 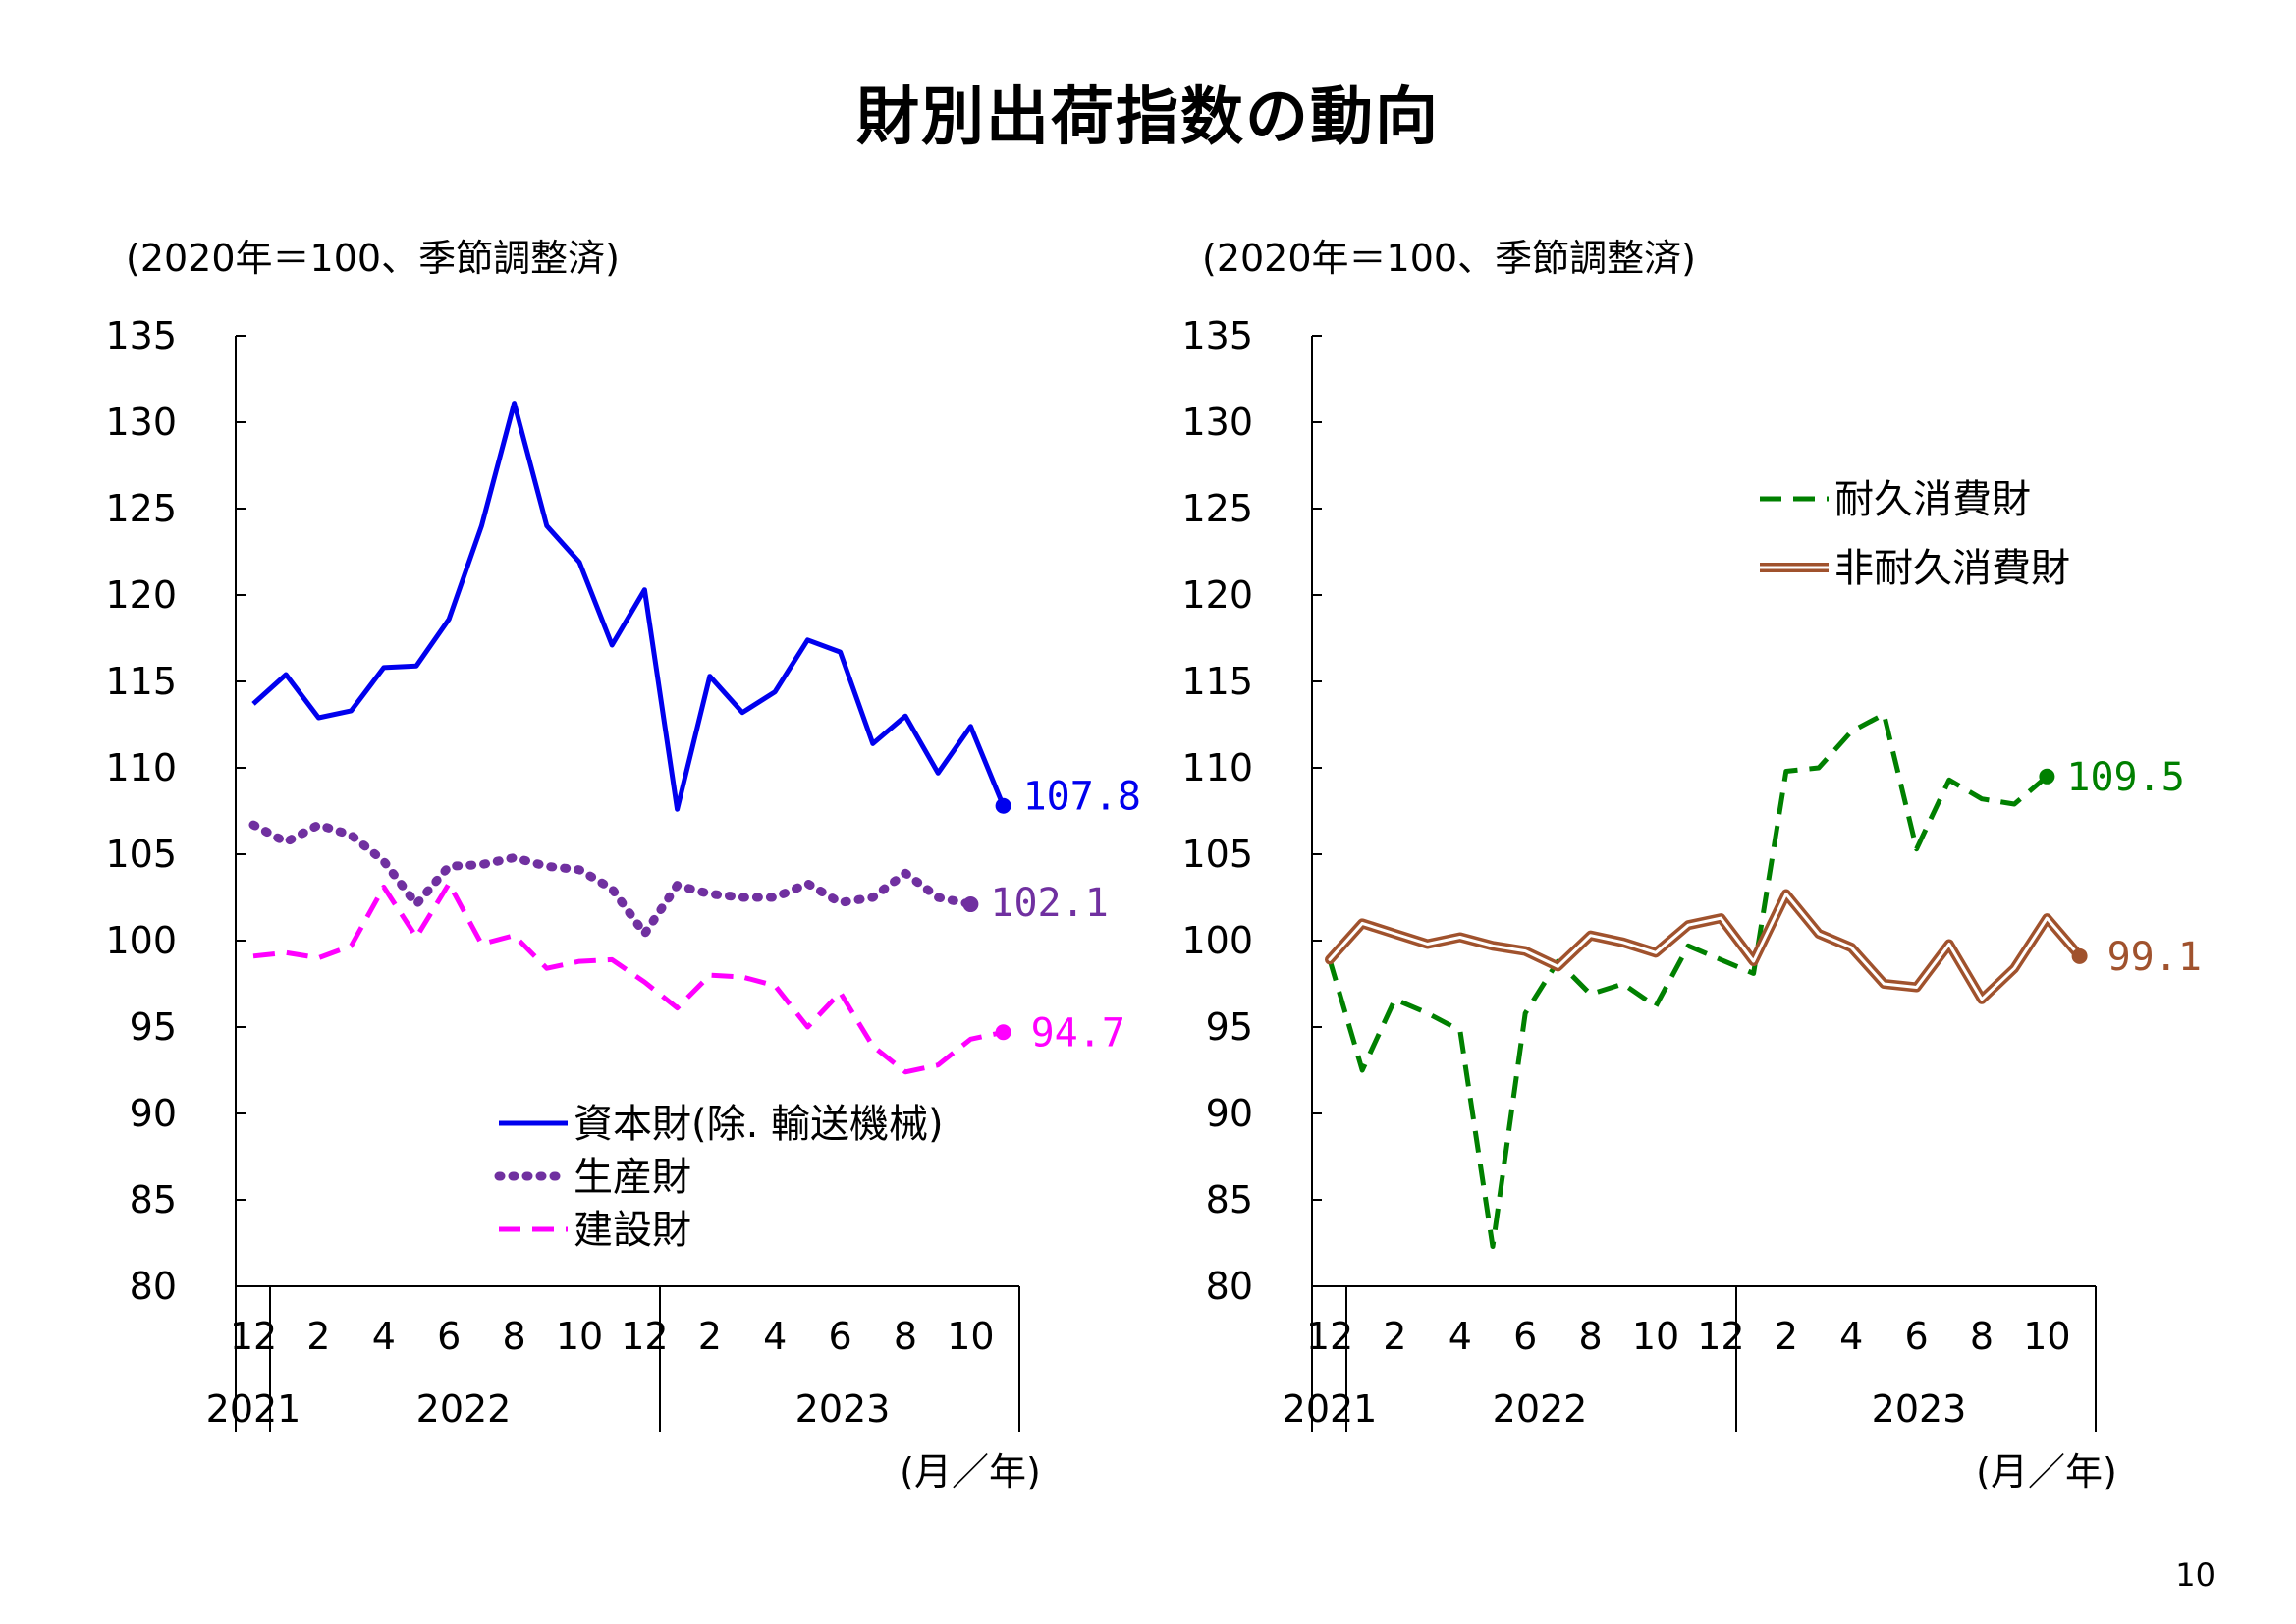 I want to click on page-title: 財別出荷指数の動向, so click(x=1148, y=117).